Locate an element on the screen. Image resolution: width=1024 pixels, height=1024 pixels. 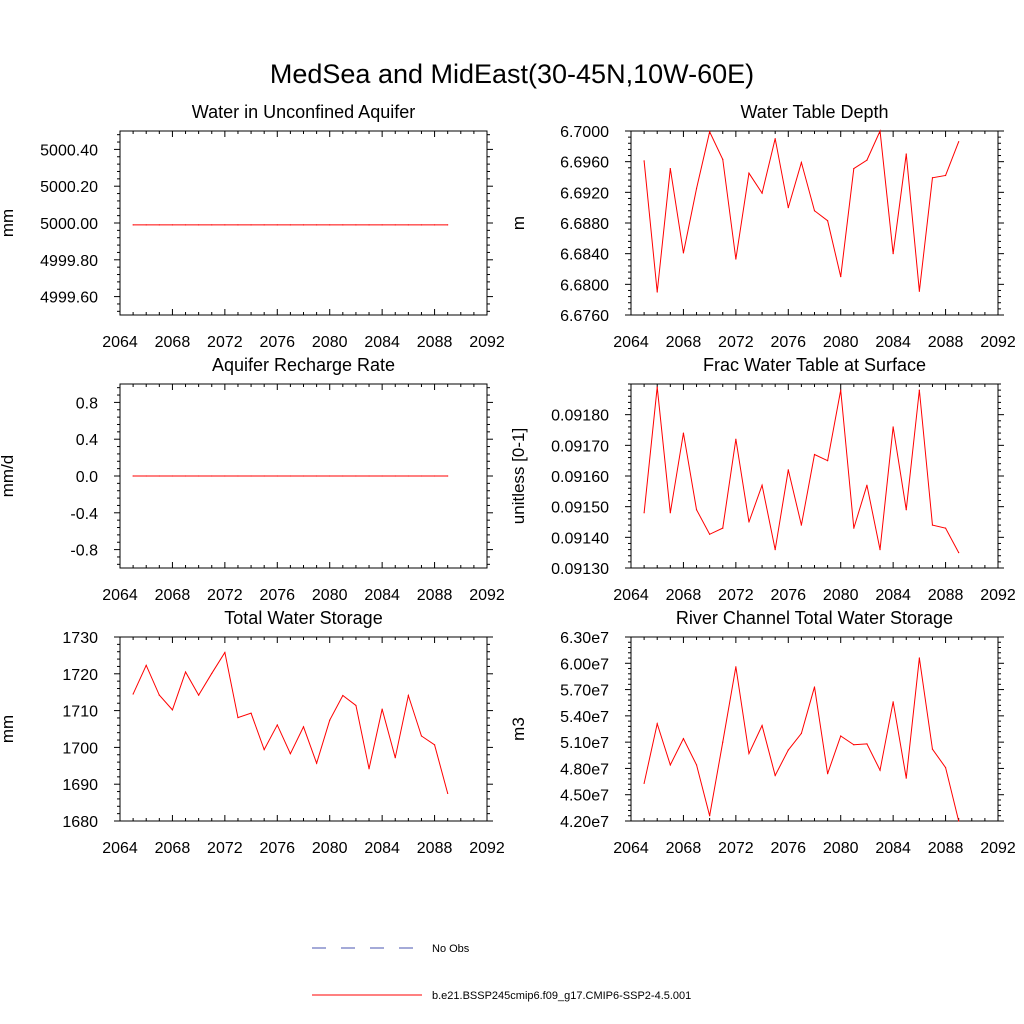
x-tick-label: 2092 is located at coordinates (998, 848).